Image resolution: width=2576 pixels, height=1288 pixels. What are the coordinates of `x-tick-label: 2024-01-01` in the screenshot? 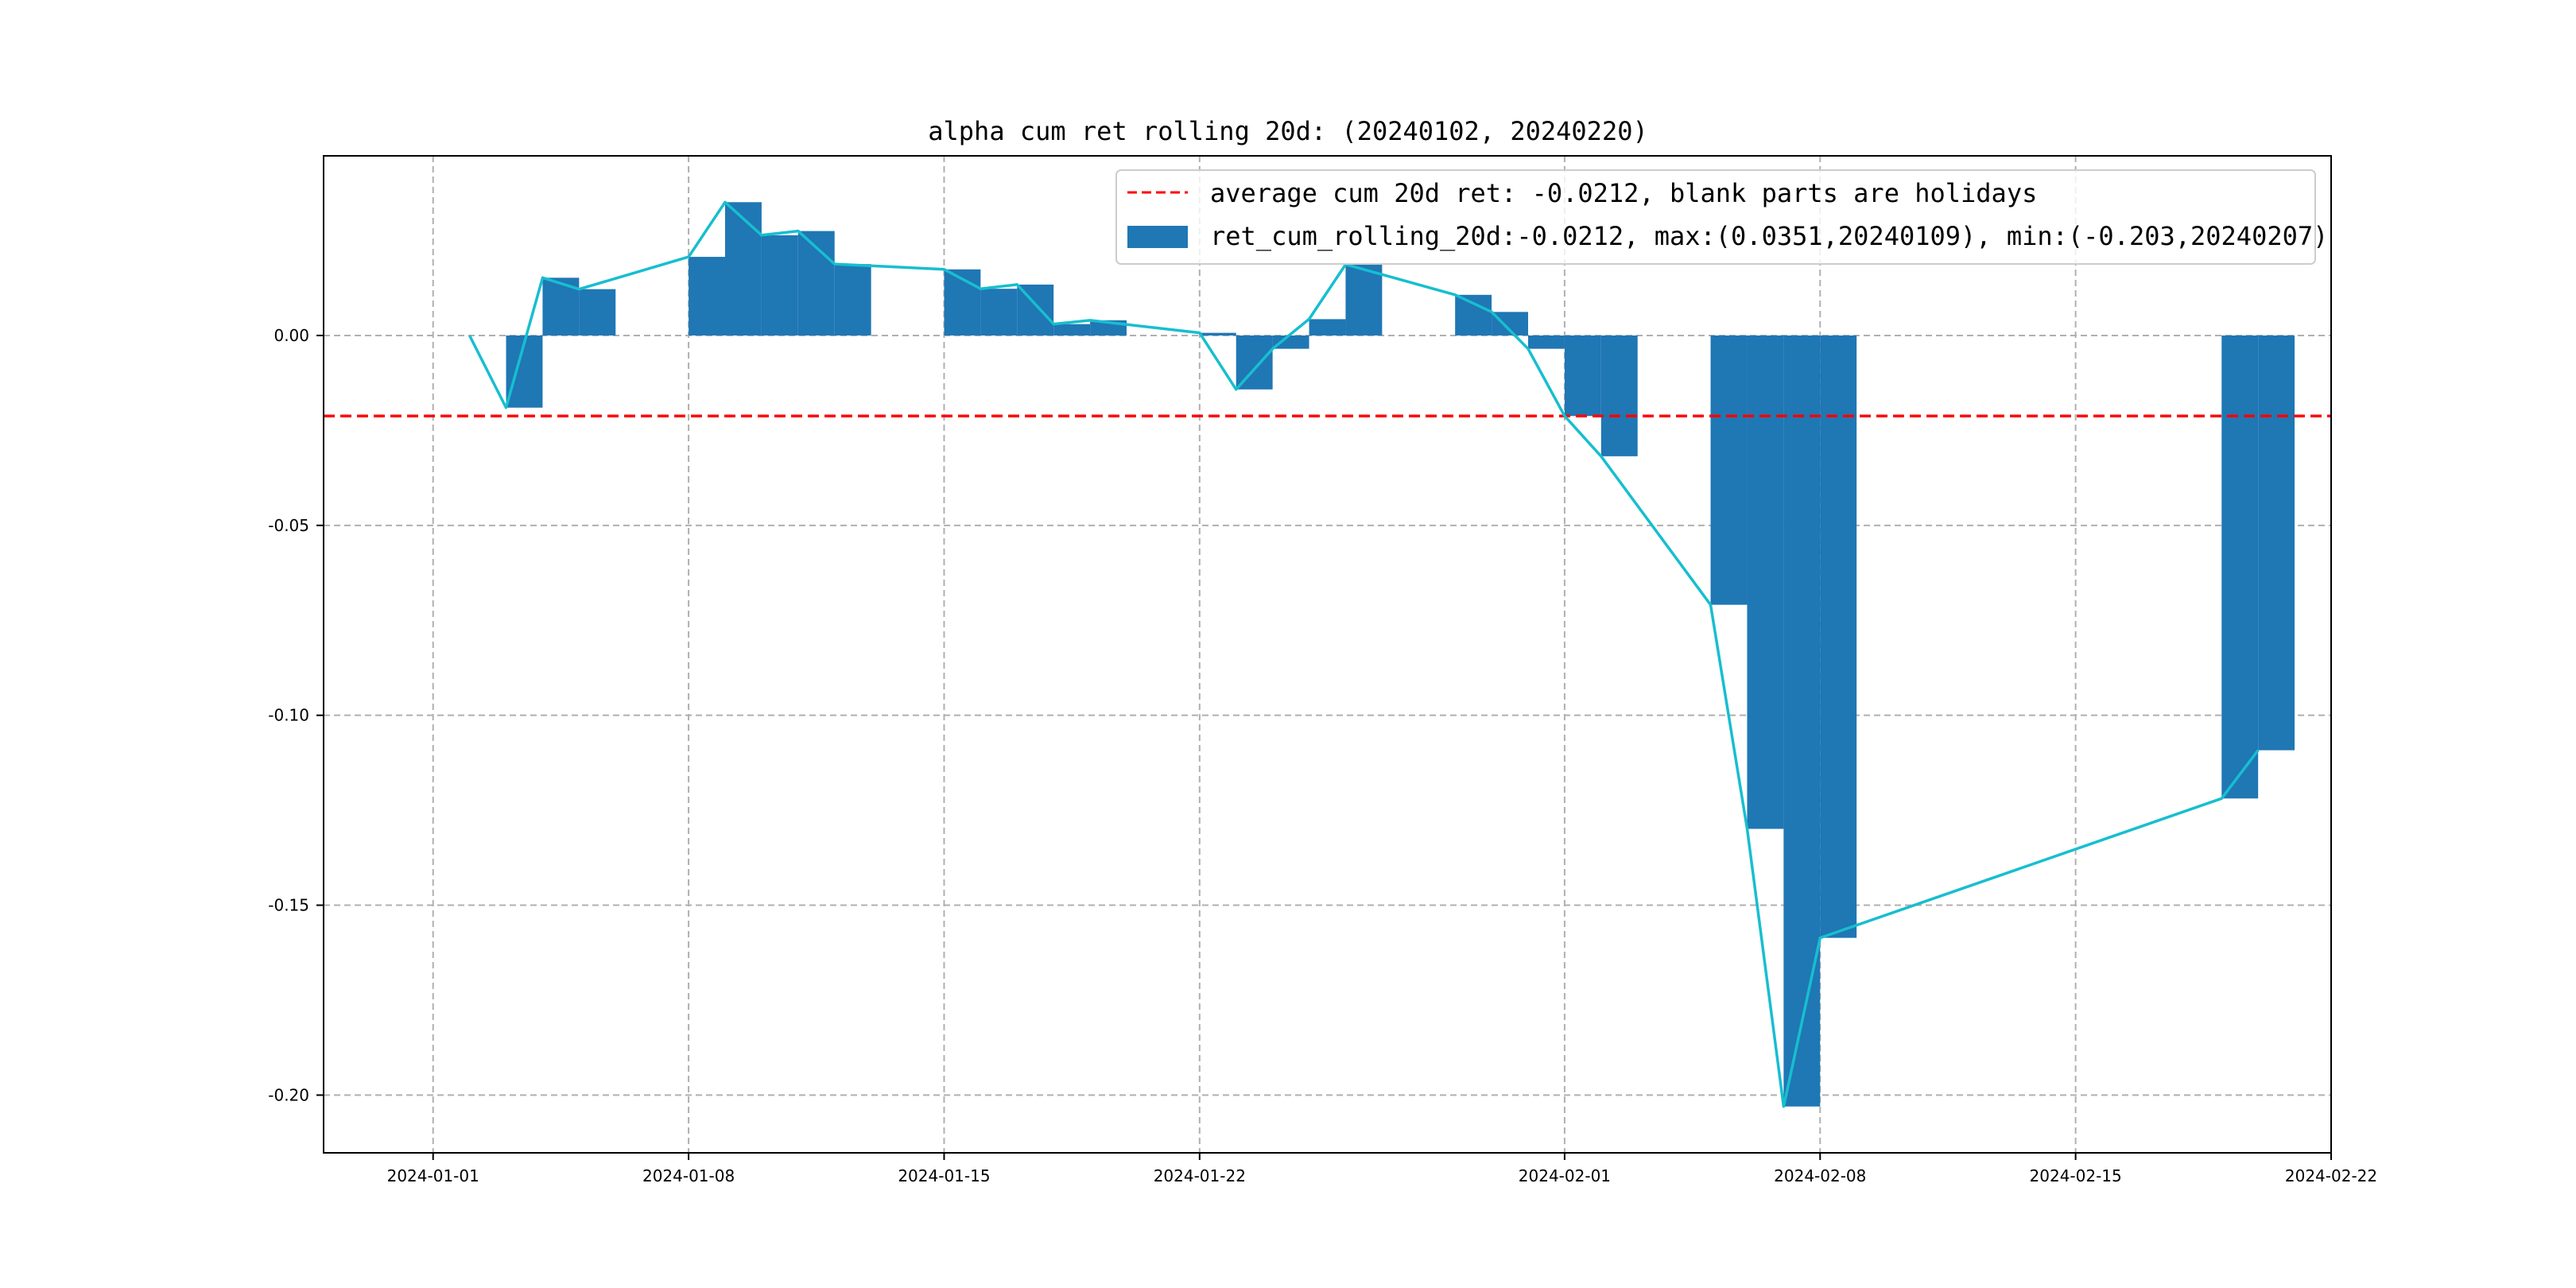 It's located at (433, 1175).